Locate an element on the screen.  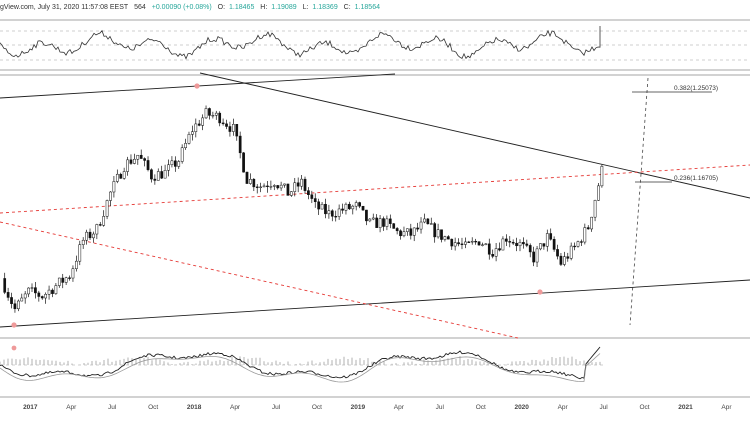
header-high-label: H: is located at coordinates (264, 7).